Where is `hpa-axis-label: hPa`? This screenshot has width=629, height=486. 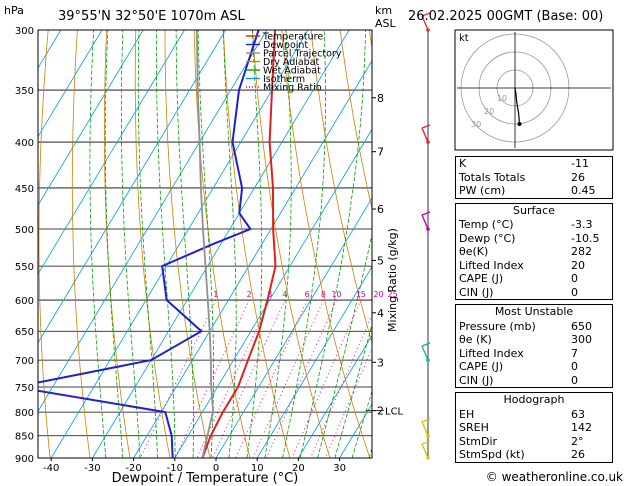
hpa-axis-label: hPa is located at coordinates (14, 10).